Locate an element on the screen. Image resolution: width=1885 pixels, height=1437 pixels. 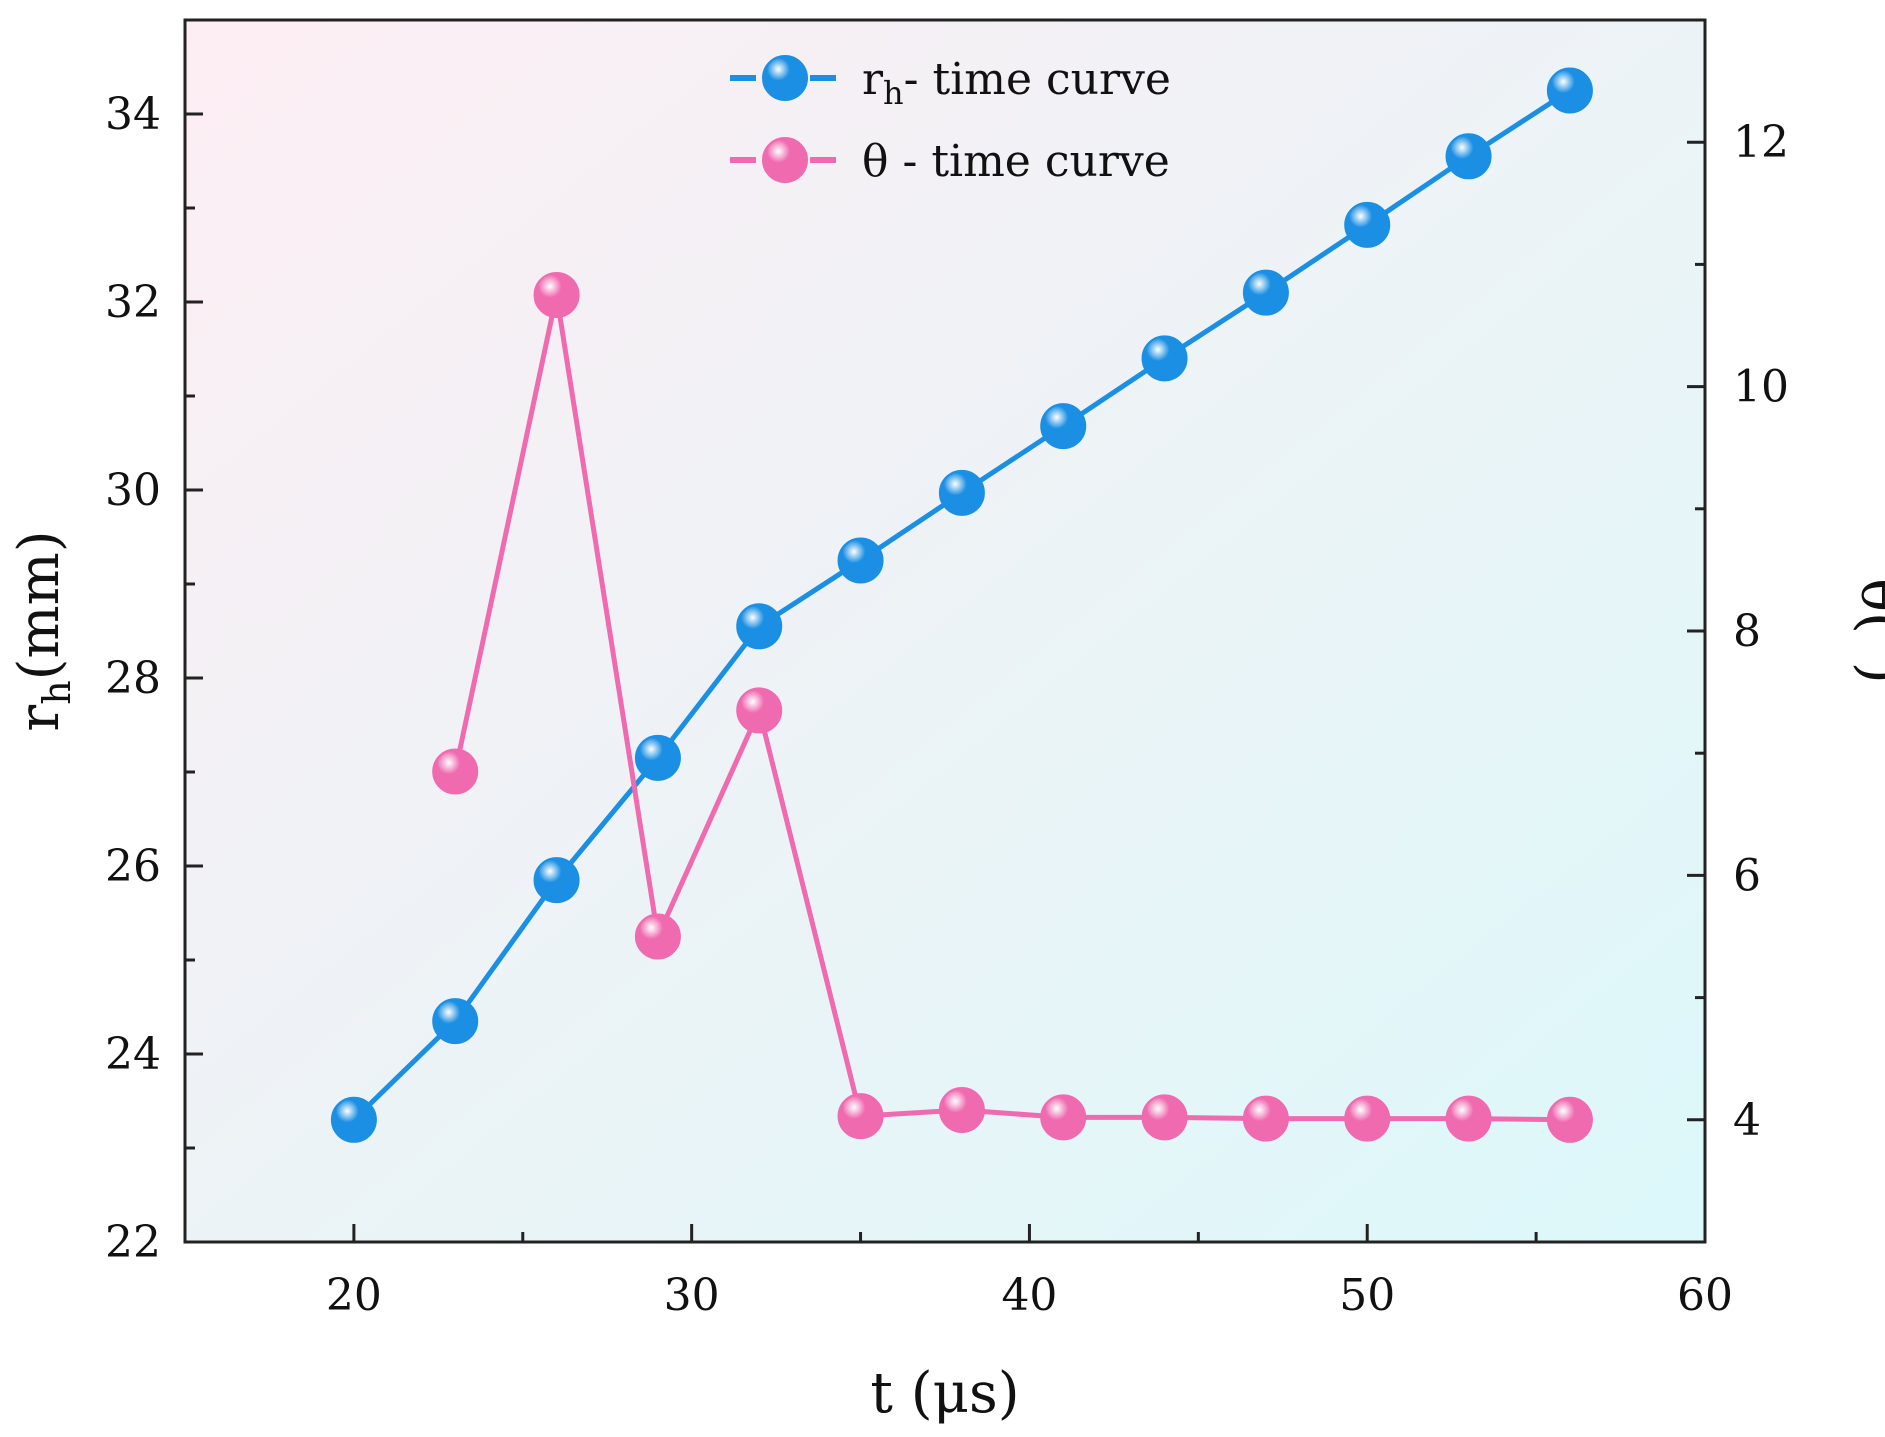
legend-item-1: θ - time curve is located at coordinates (950, 161).